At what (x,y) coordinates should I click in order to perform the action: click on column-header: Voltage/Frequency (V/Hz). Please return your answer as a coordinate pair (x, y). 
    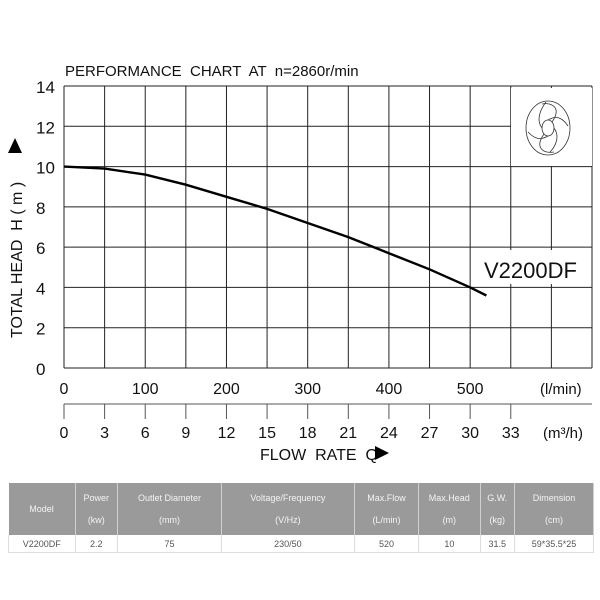
    Looking at the image, I should click on (288, 509).